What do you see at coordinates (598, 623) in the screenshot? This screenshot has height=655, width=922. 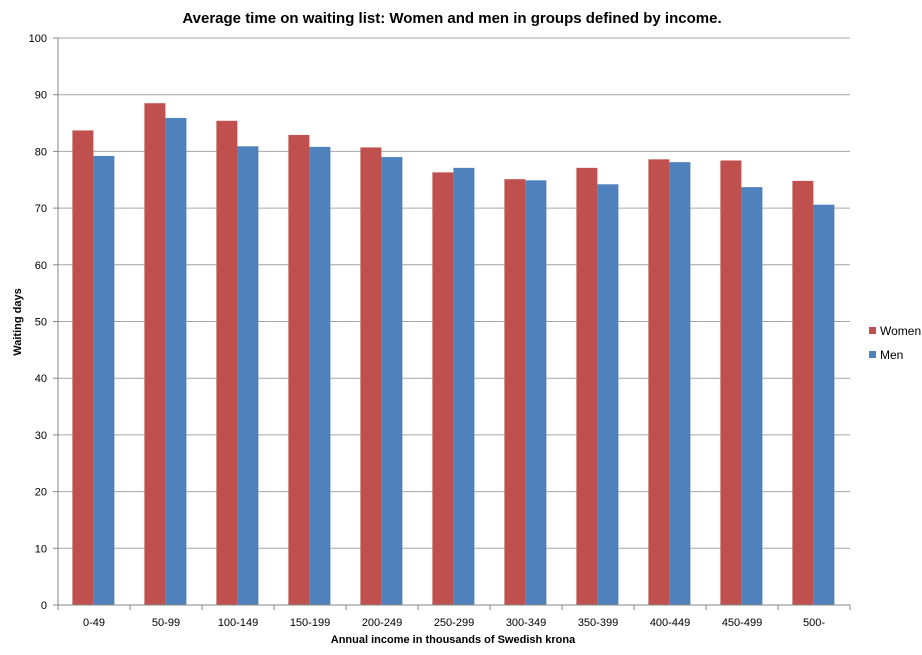 I see `x-tick-label: 350-399` at bounding box center [598, 623].